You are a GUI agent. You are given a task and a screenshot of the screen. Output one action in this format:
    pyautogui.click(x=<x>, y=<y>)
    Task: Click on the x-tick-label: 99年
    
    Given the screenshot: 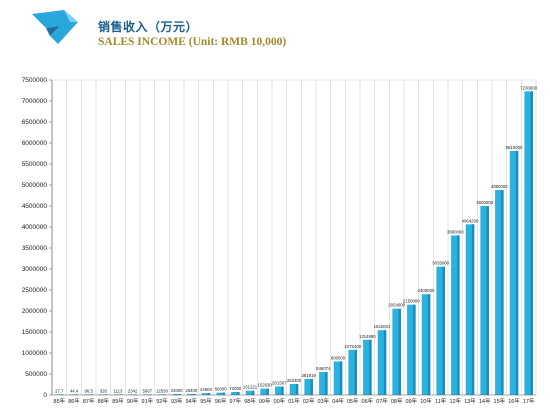 What is the action you would take?
    pyautogui.click(x=265, y=401)
    